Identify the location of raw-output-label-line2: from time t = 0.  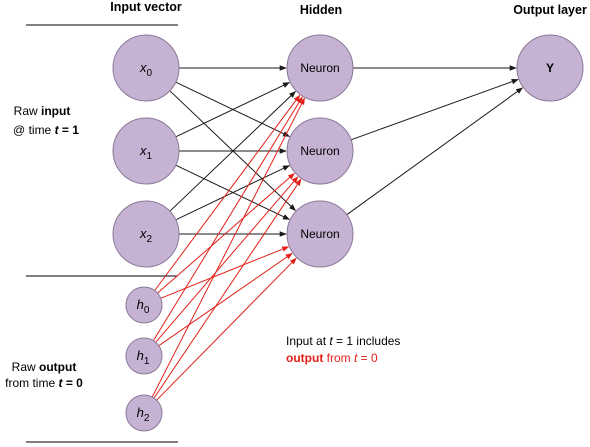
(44, 383).